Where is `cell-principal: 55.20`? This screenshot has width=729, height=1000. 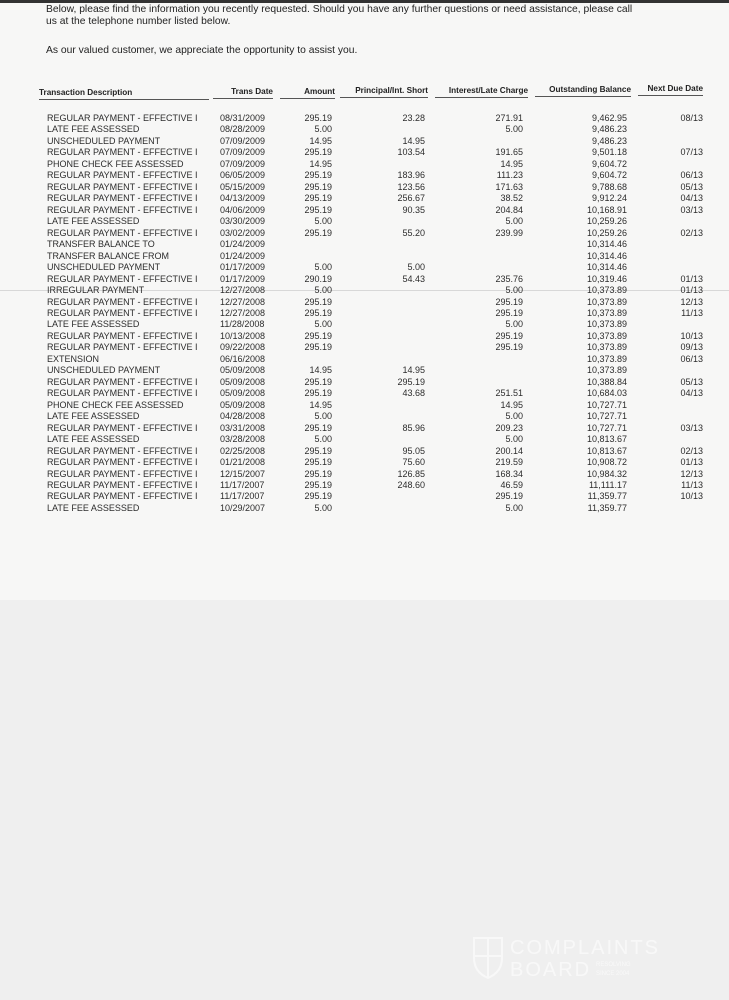
cell-principal: 55.20 is located at coordinates (413, 232).